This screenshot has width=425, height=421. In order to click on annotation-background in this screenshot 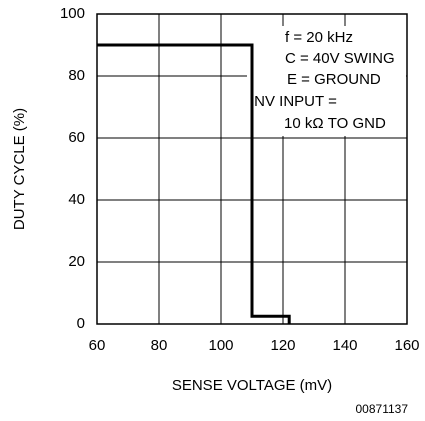, I will do `click(326, 81)`.